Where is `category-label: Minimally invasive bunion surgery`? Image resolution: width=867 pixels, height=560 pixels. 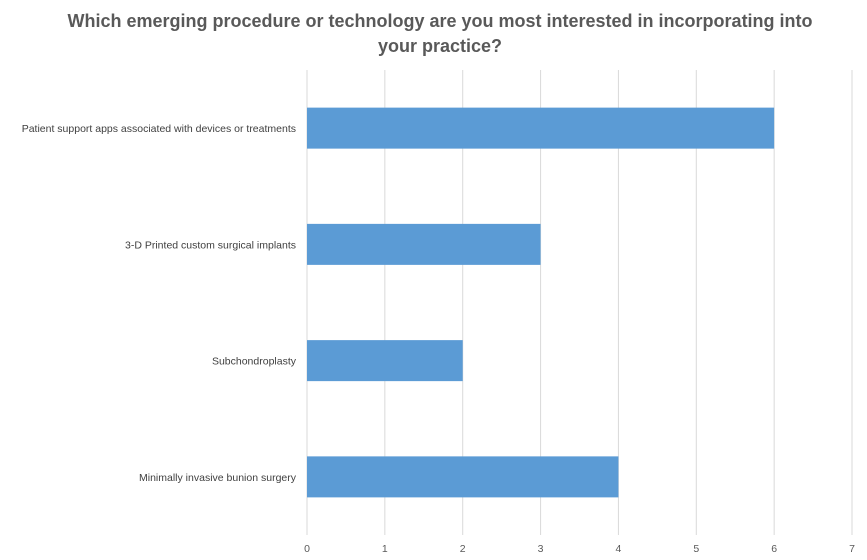 category-label: Minimally invasive bunion surgery is located at coordinates (218, 478).